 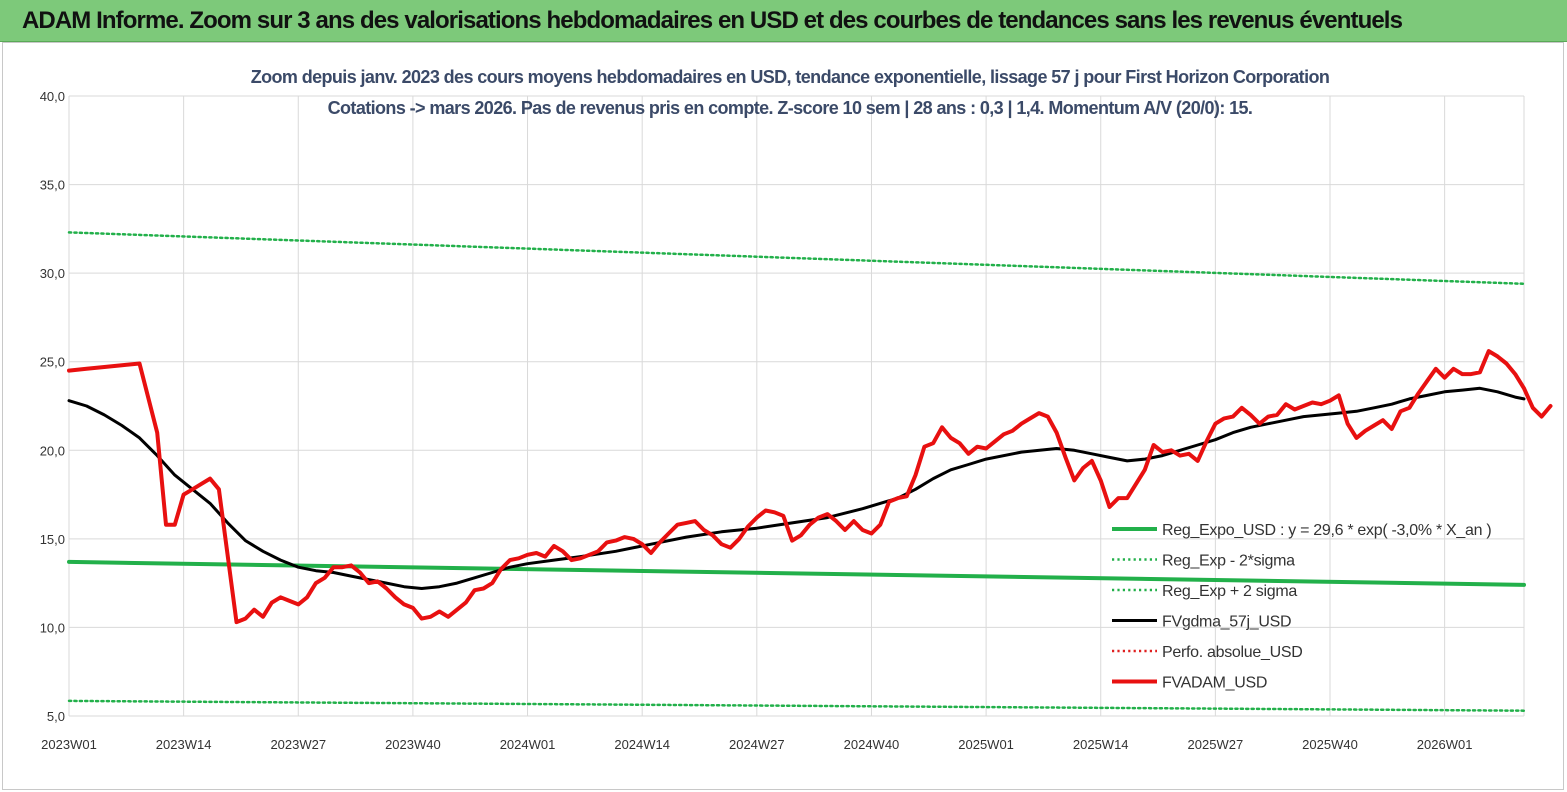 What do you see at coordinates (872, 744) in the screenshot?
I see `x-tick-label: 2024W40` at bounding box center [872, 744].